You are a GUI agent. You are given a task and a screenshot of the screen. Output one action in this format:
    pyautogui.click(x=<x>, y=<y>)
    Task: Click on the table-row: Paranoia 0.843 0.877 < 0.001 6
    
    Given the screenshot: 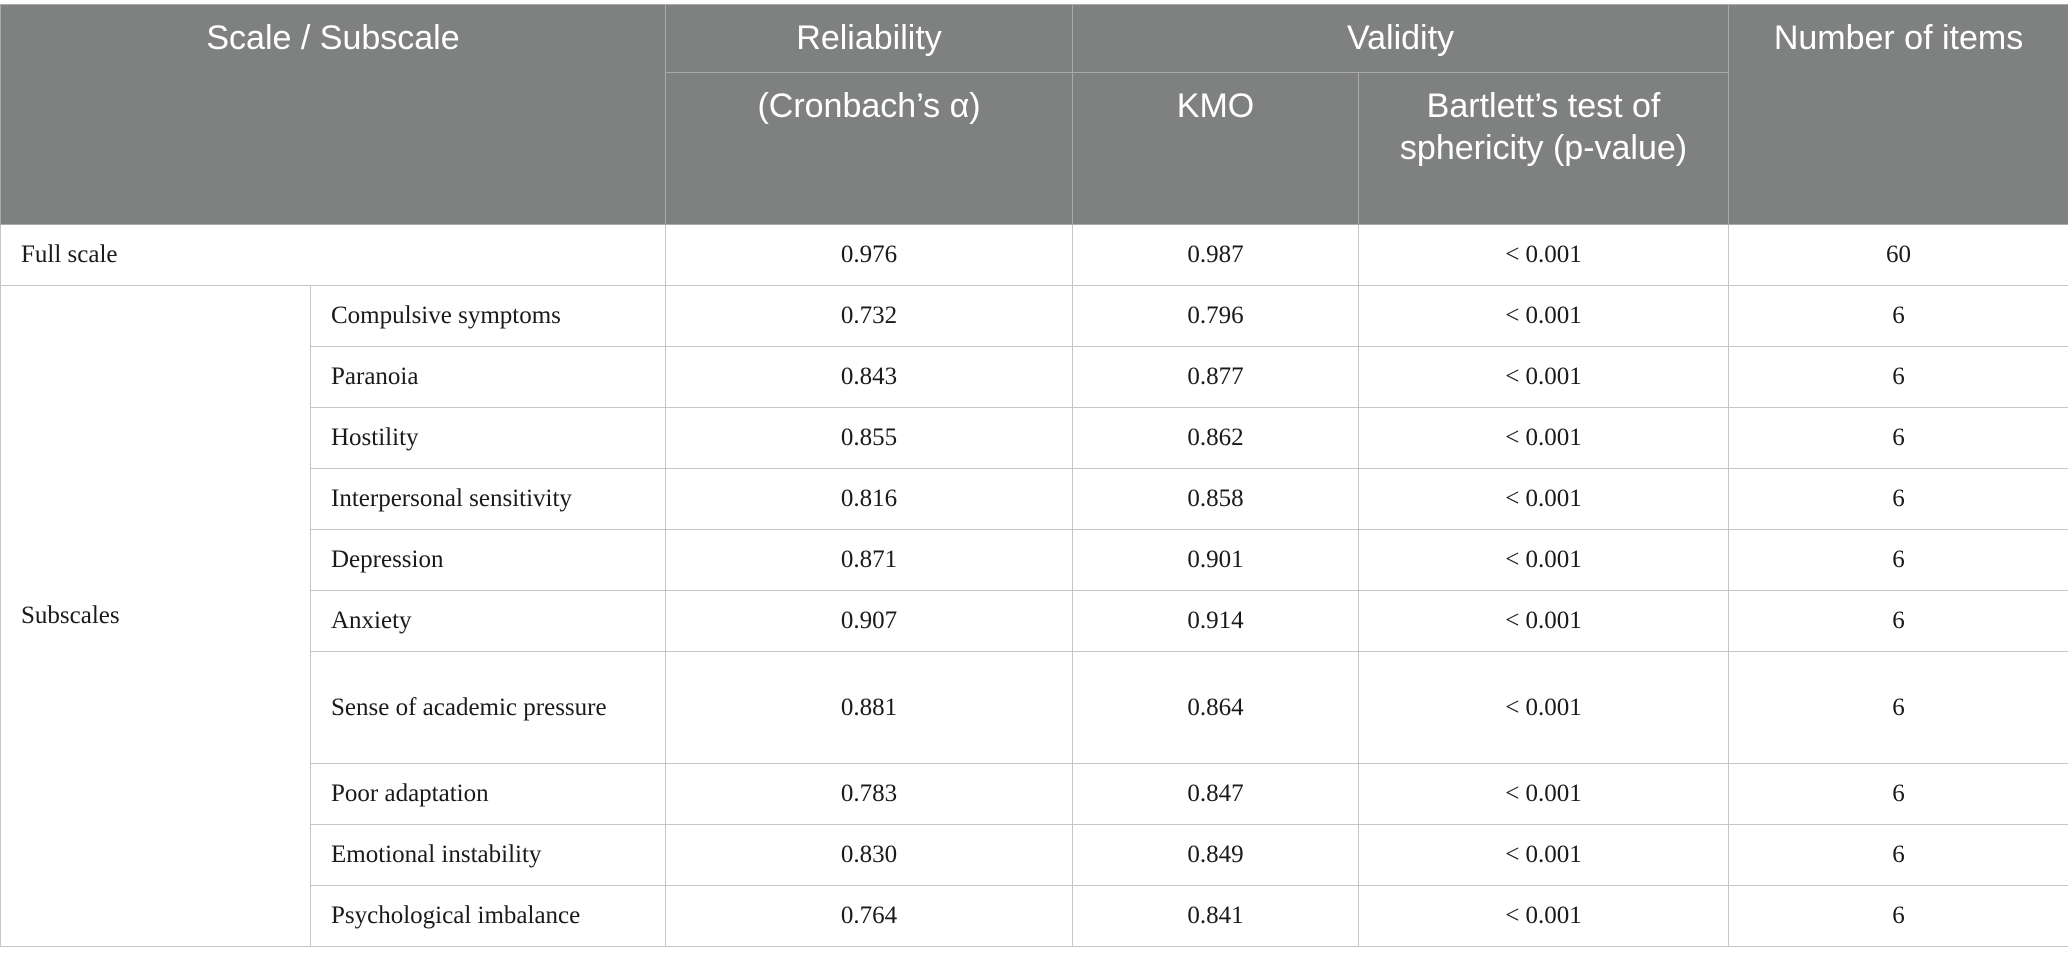 What is the action you would take?
    pyautogui.click(x=1034, y=377)
    